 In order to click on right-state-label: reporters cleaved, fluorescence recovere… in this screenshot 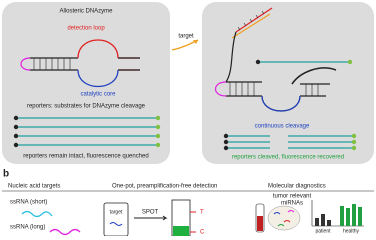, I will do `click(288, 158)`.